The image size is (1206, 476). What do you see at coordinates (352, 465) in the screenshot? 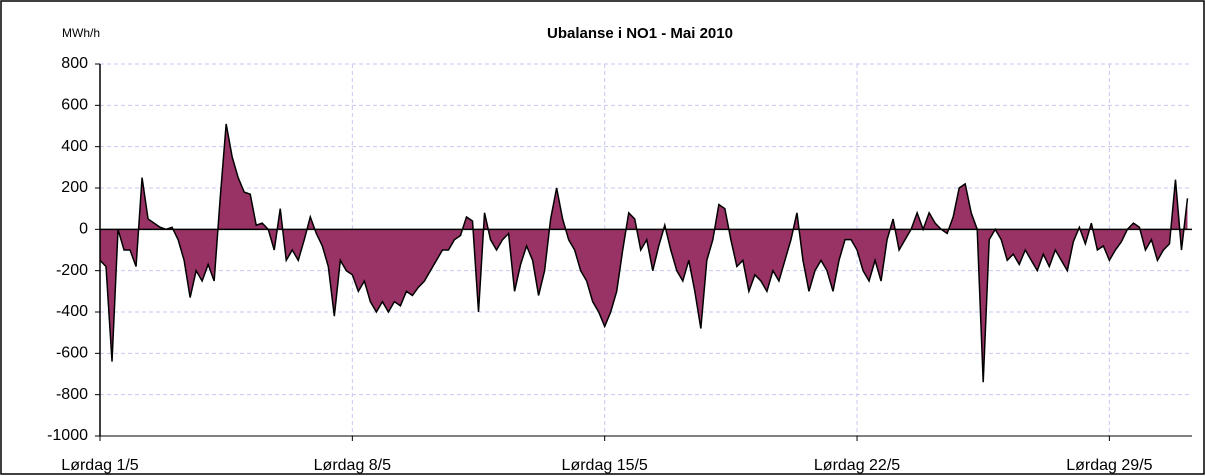
I see `x-tick-label: Lørdag 8/5` at bounding box center [352, 465].